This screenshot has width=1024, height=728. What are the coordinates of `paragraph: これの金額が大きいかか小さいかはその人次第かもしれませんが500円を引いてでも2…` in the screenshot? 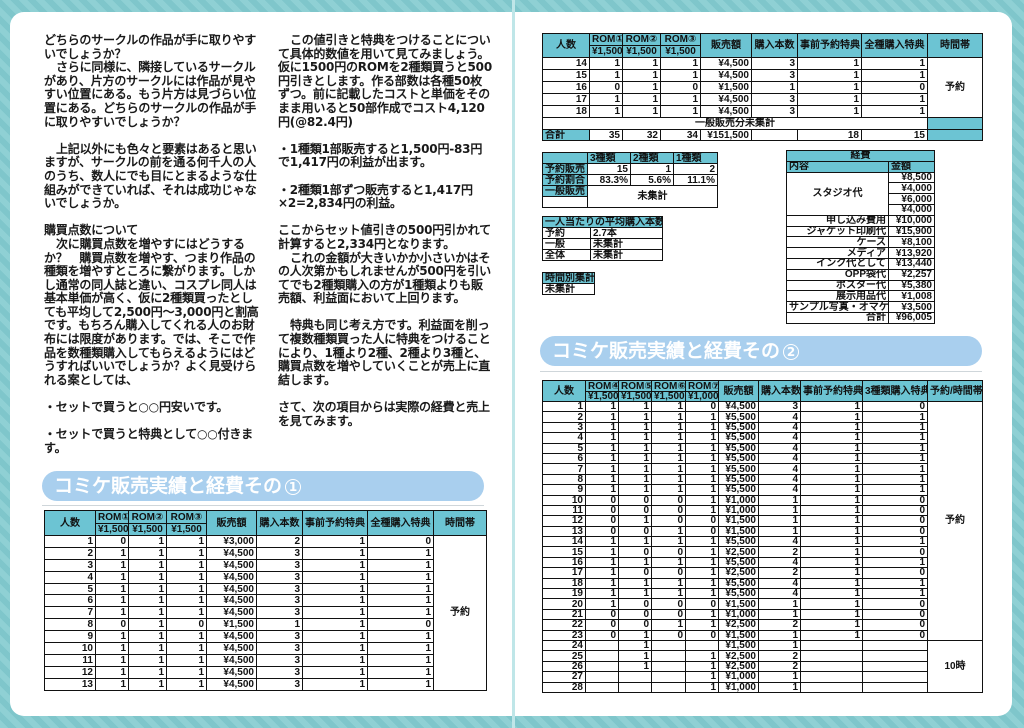 It's located at (384, 278).